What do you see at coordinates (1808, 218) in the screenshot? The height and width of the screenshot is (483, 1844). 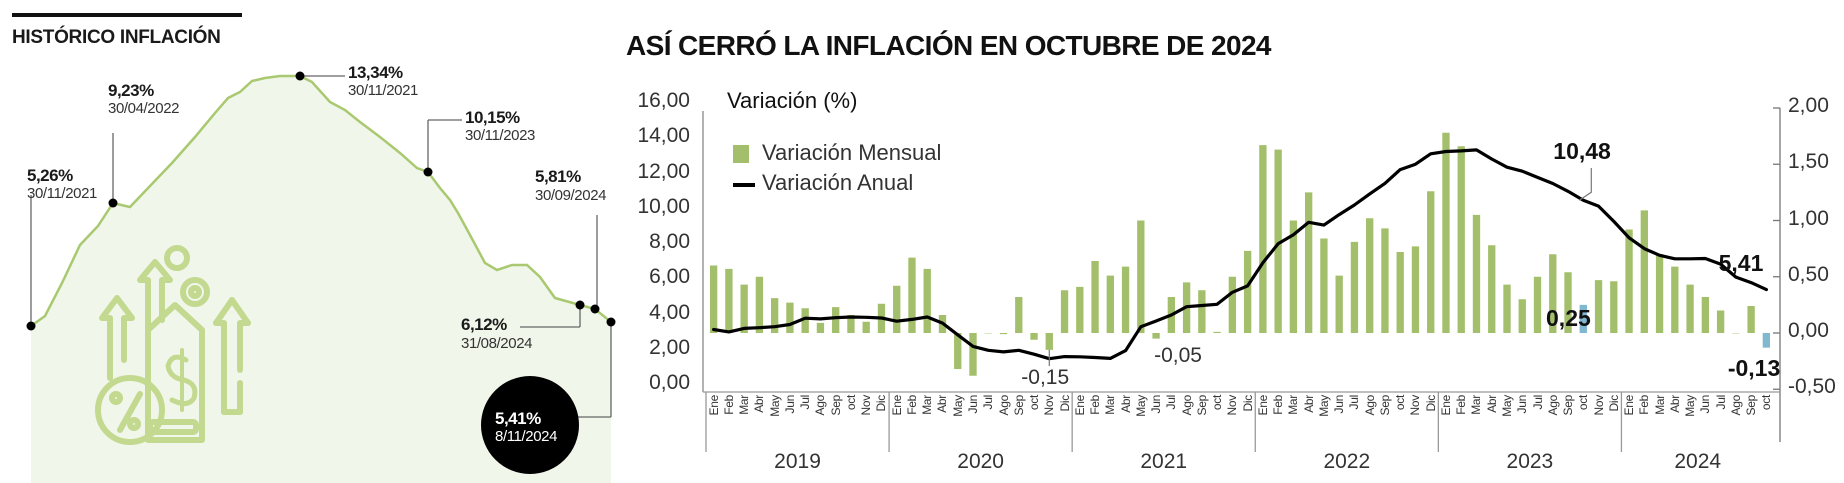 I see `right-tick-label: 1,00` at bounding box center [1808, 218].